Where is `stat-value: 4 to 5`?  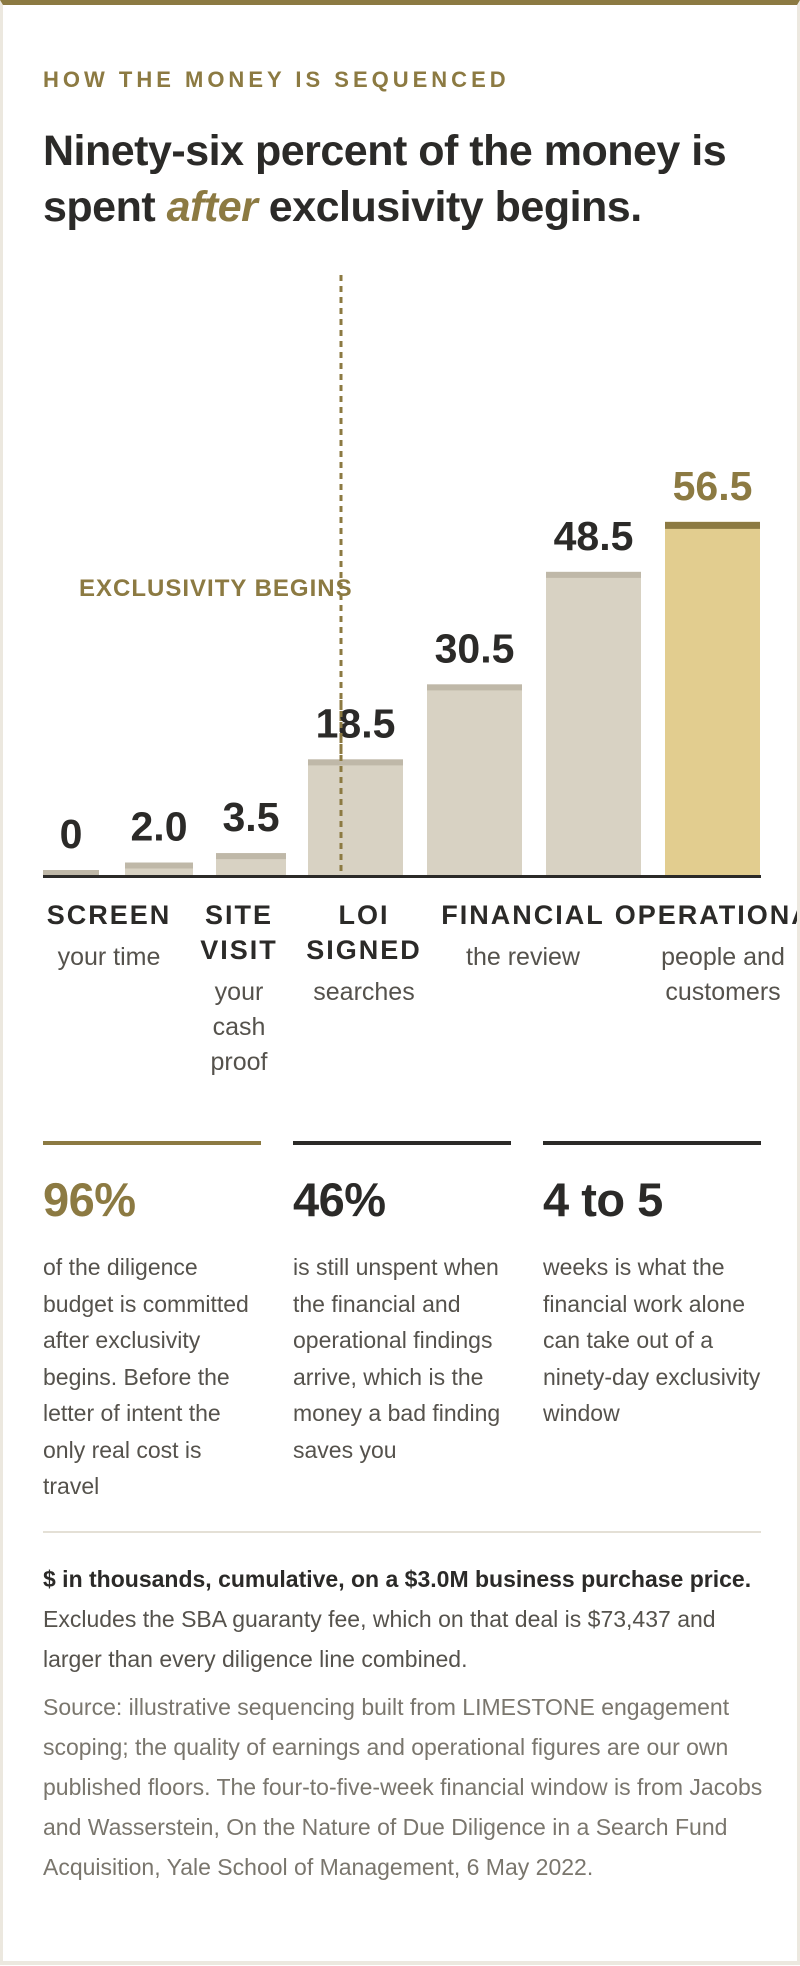 stat-value: 4 to 5 is located at coordinates (603, 1199).